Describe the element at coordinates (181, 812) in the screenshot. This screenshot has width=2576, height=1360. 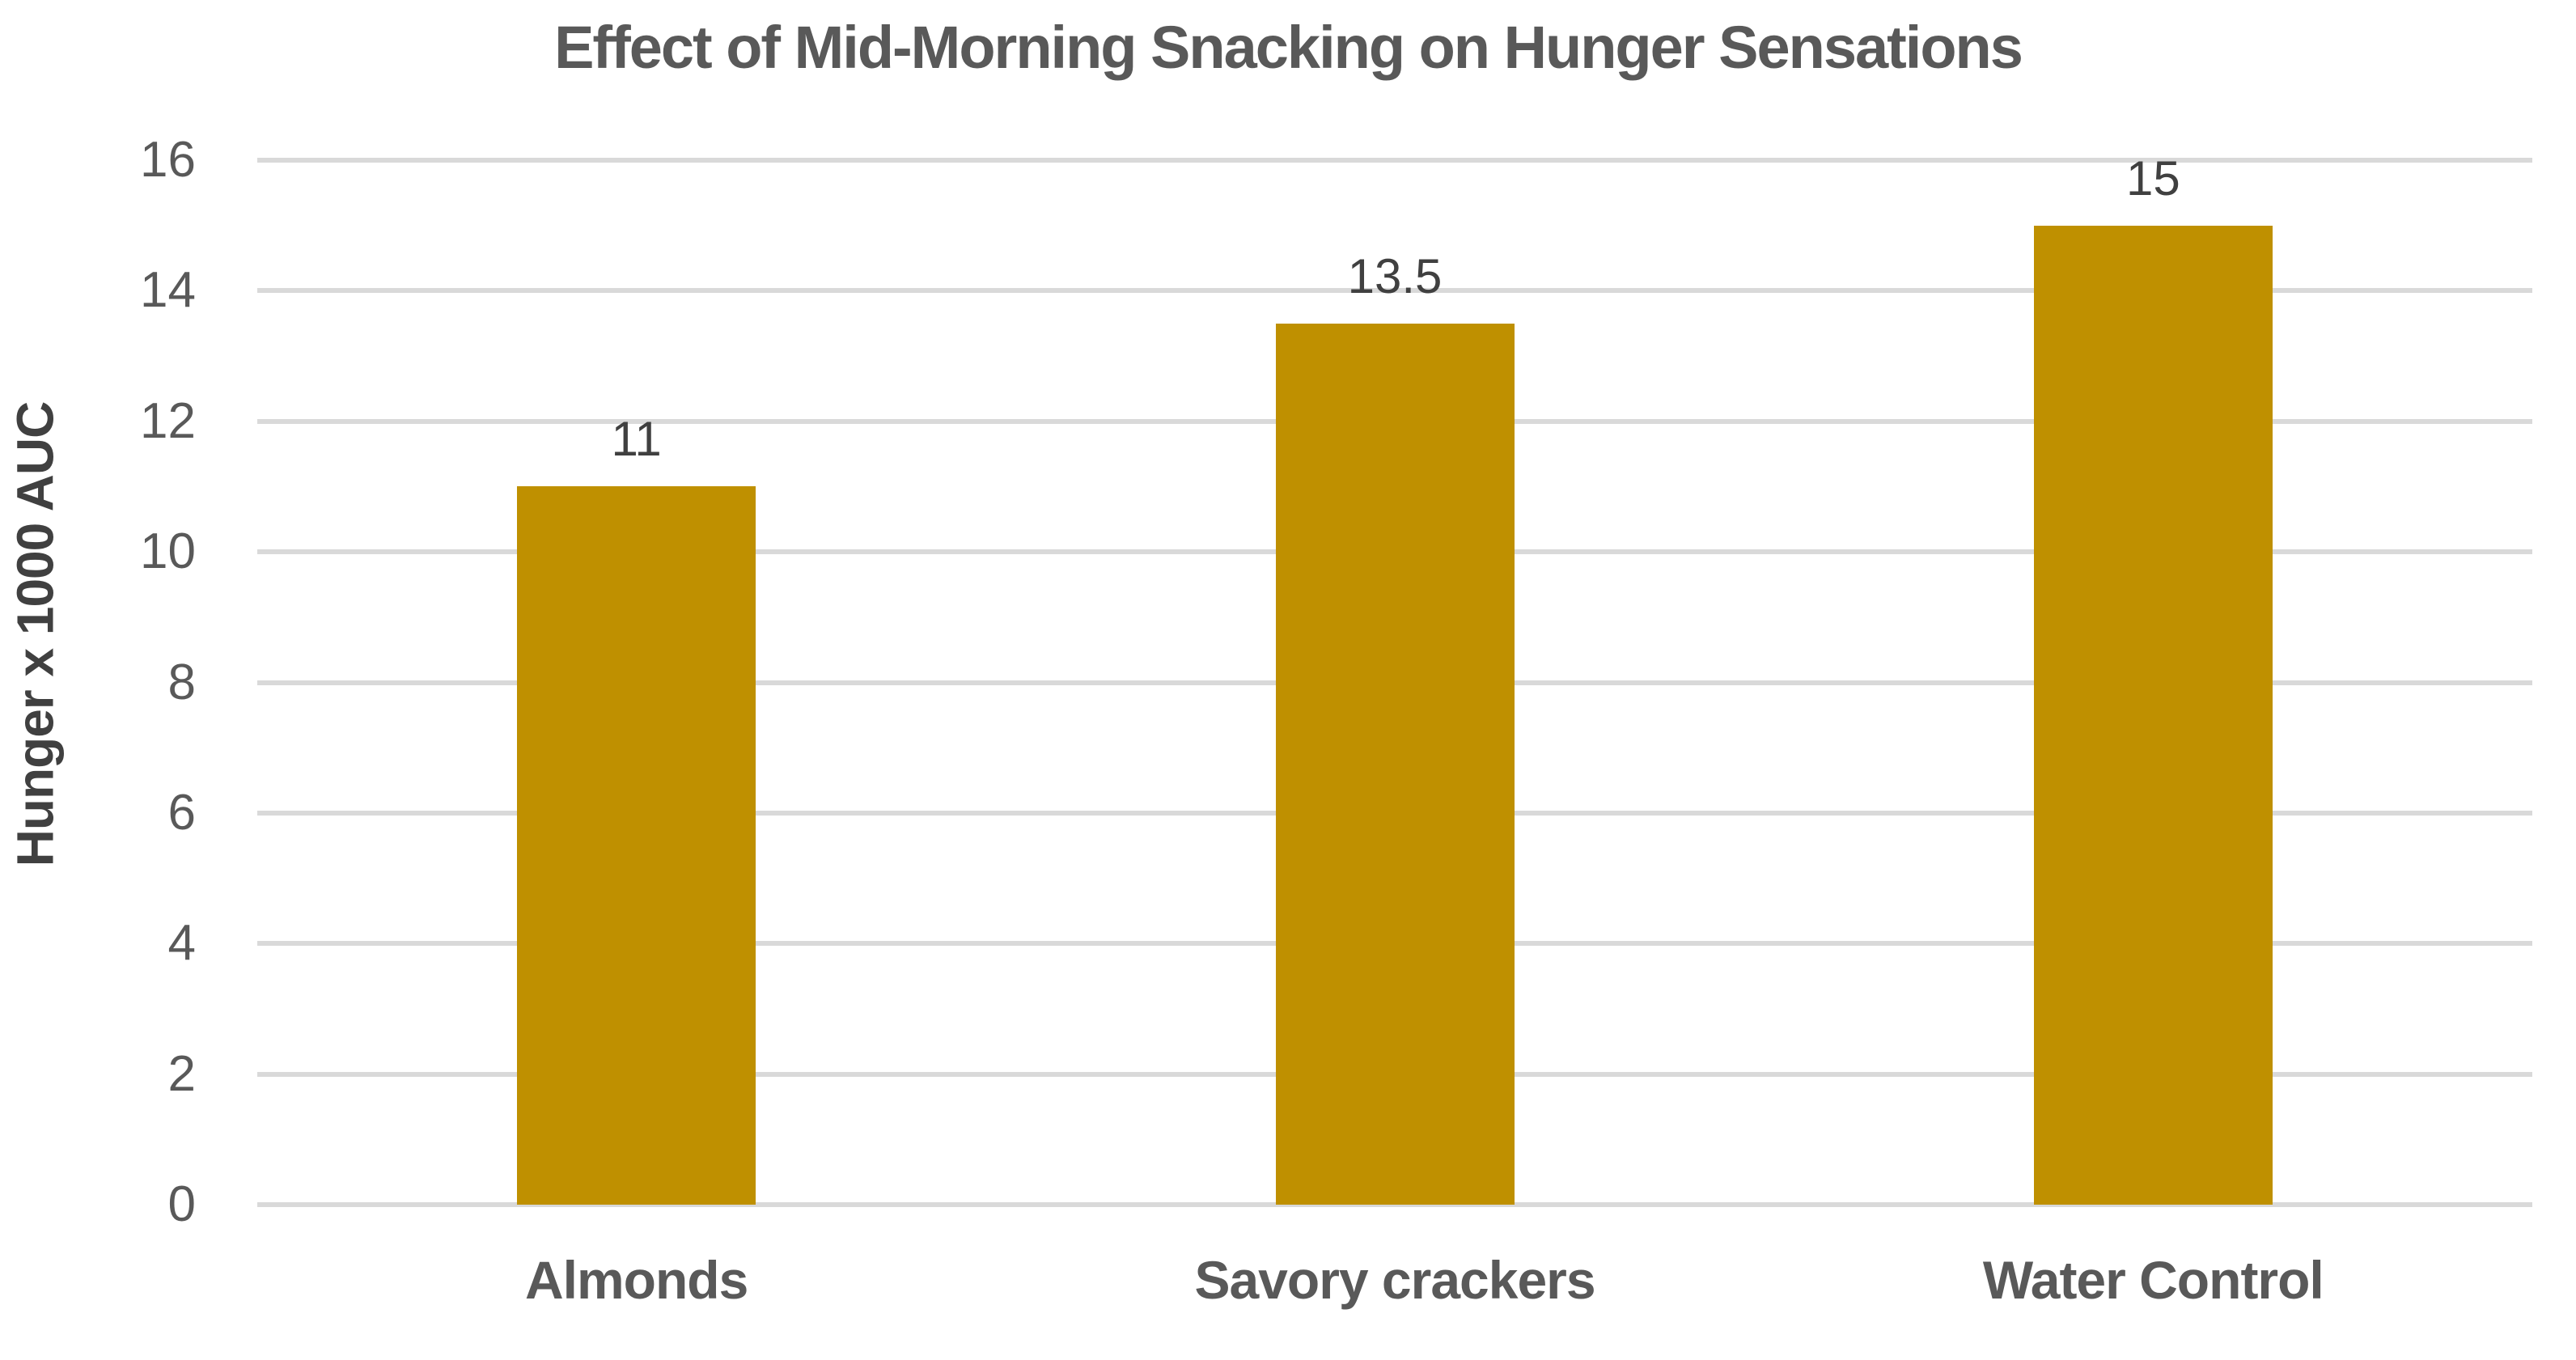
I see `y-tick-label: 6` at that location.